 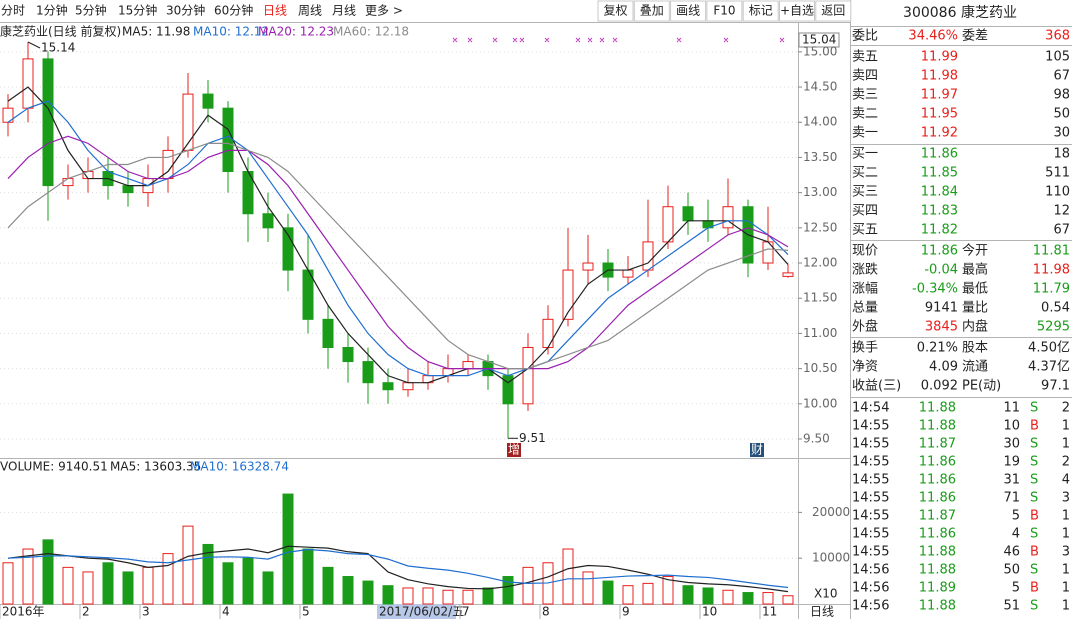 I want to click on x-tick-label: 2016年, so click(x=23, y=612).